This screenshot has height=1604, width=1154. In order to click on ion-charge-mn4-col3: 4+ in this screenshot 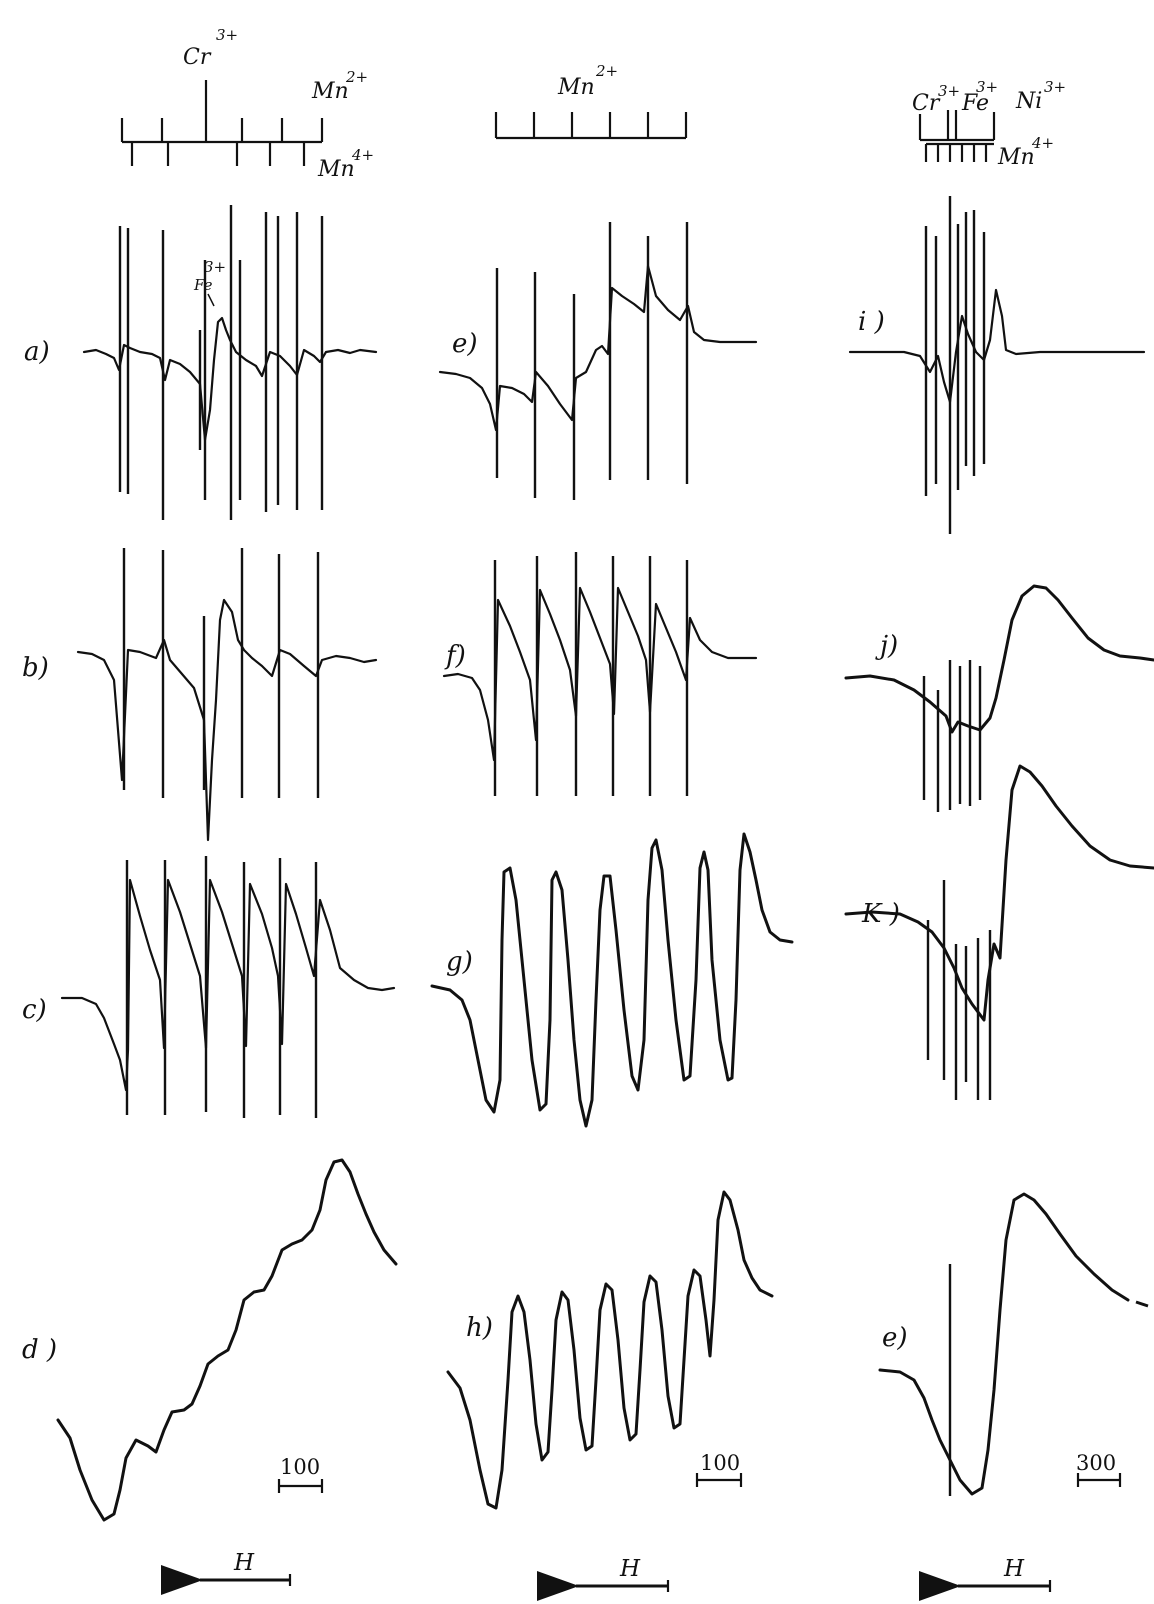, I will do `click(1042, 143)`.